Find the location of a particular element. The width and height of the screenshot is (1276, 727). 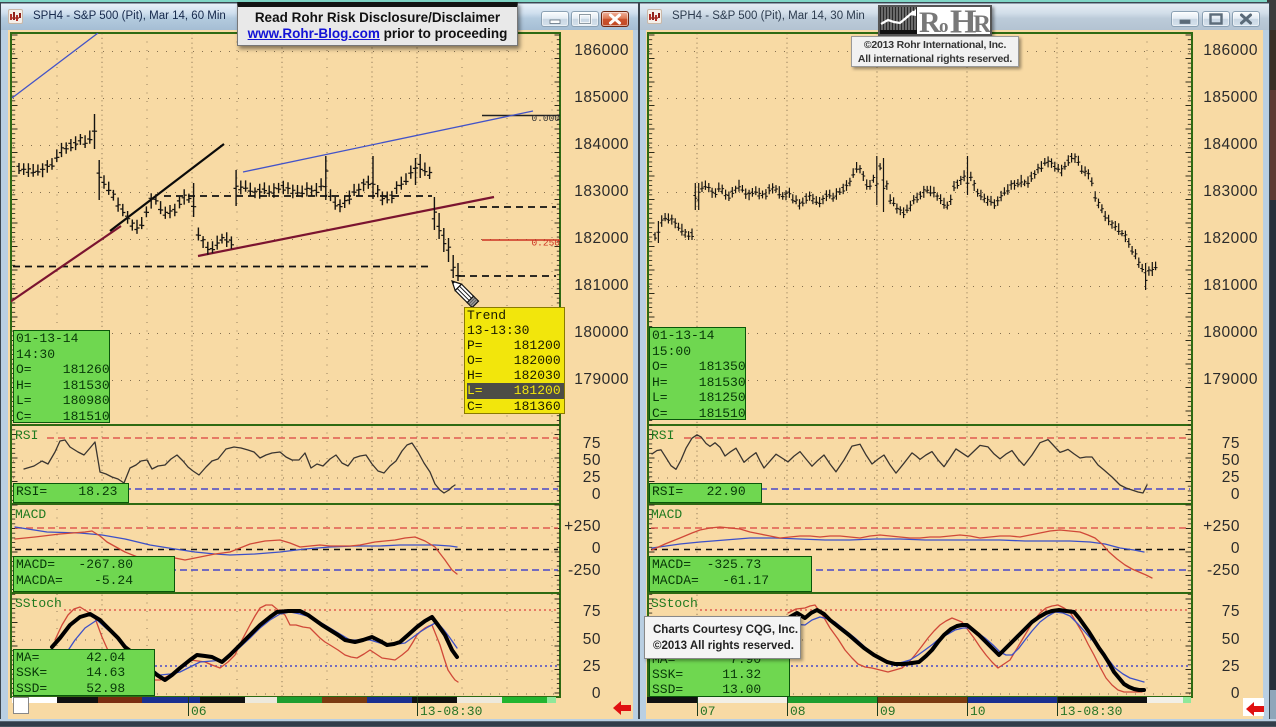

svg-text: H is located at coordinates (963, 20).